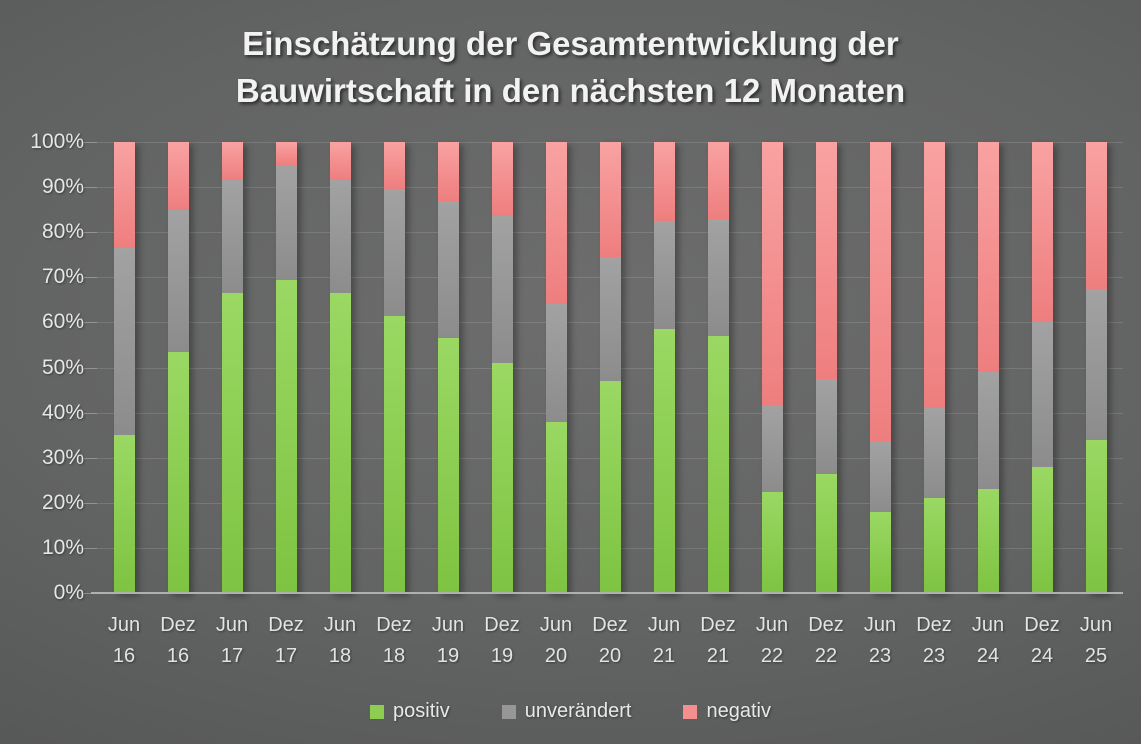 Image resolution: width=1141 pixels, height=744 pixels. I want to click on x-axis-label-line: 24, so click(988, 656).